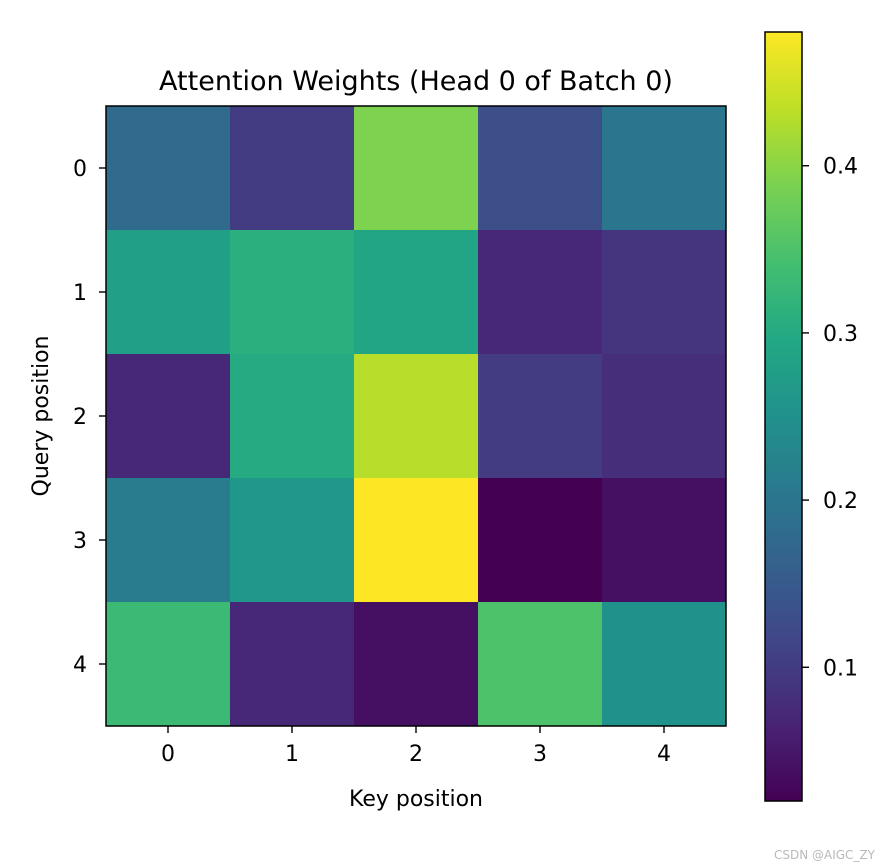 This screenshot has width=885, height=868. What do you see at coordinates (664, 754) in the screenshot?
I see `x-tick-label: 4` at bounding box center [664, 754].